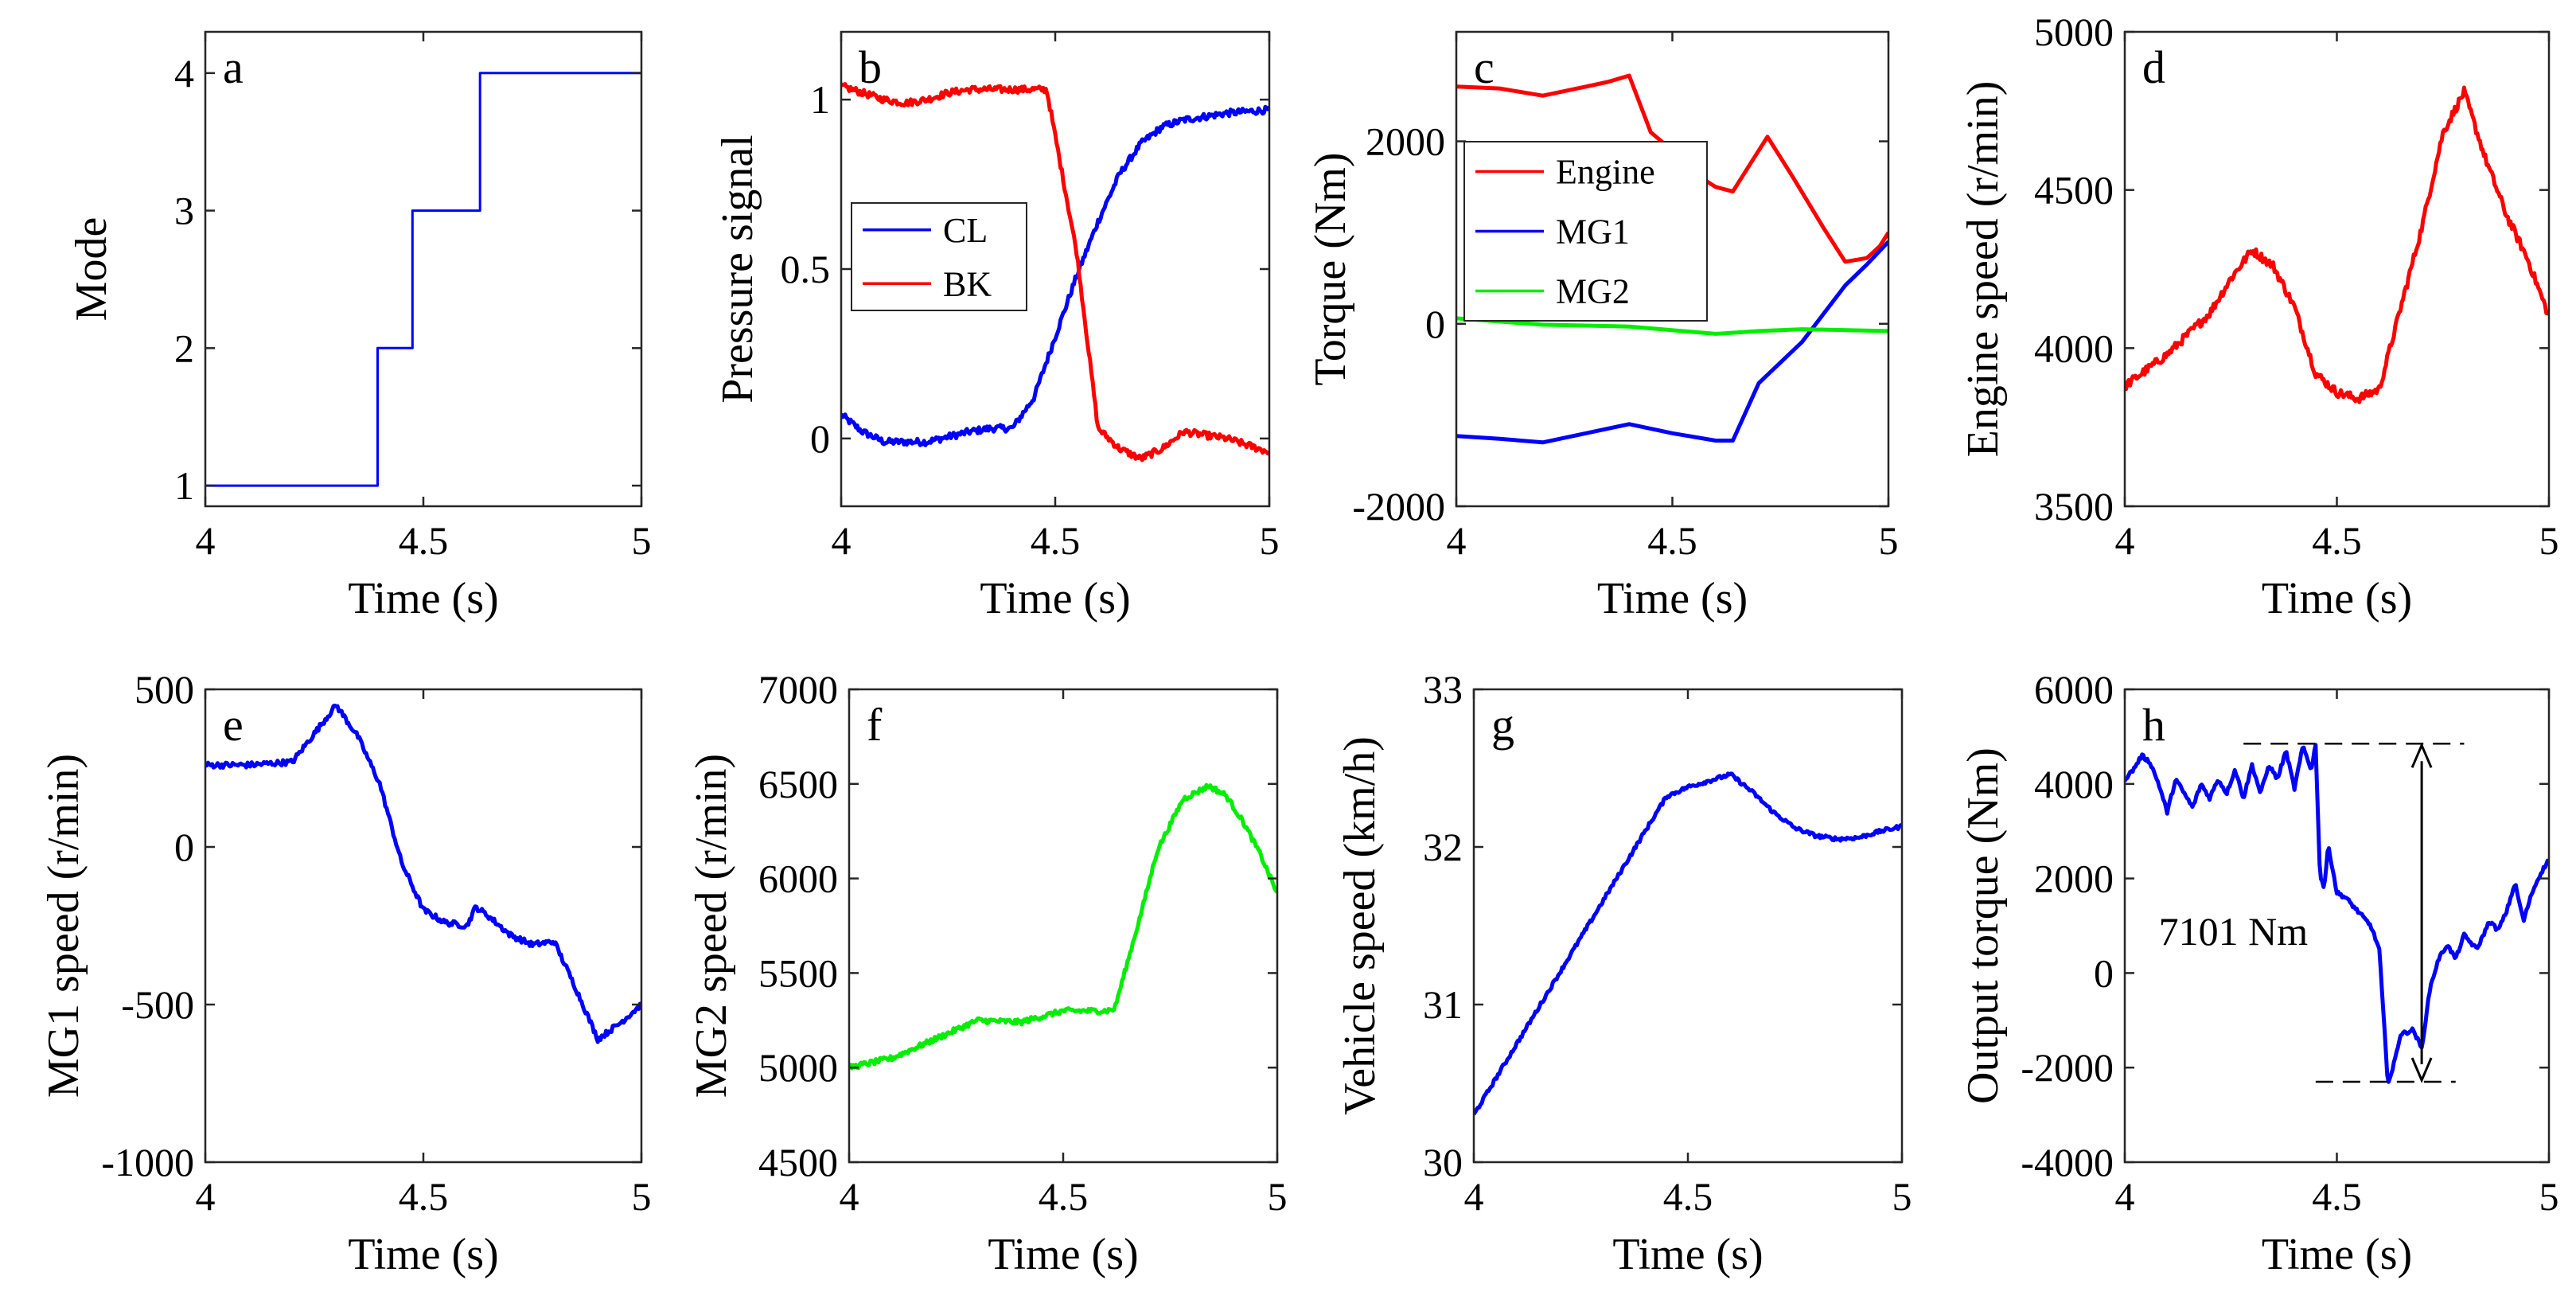  Describe the element at coordinates (870, 67) in the screenshot. I see `panel-label: b` at that location.